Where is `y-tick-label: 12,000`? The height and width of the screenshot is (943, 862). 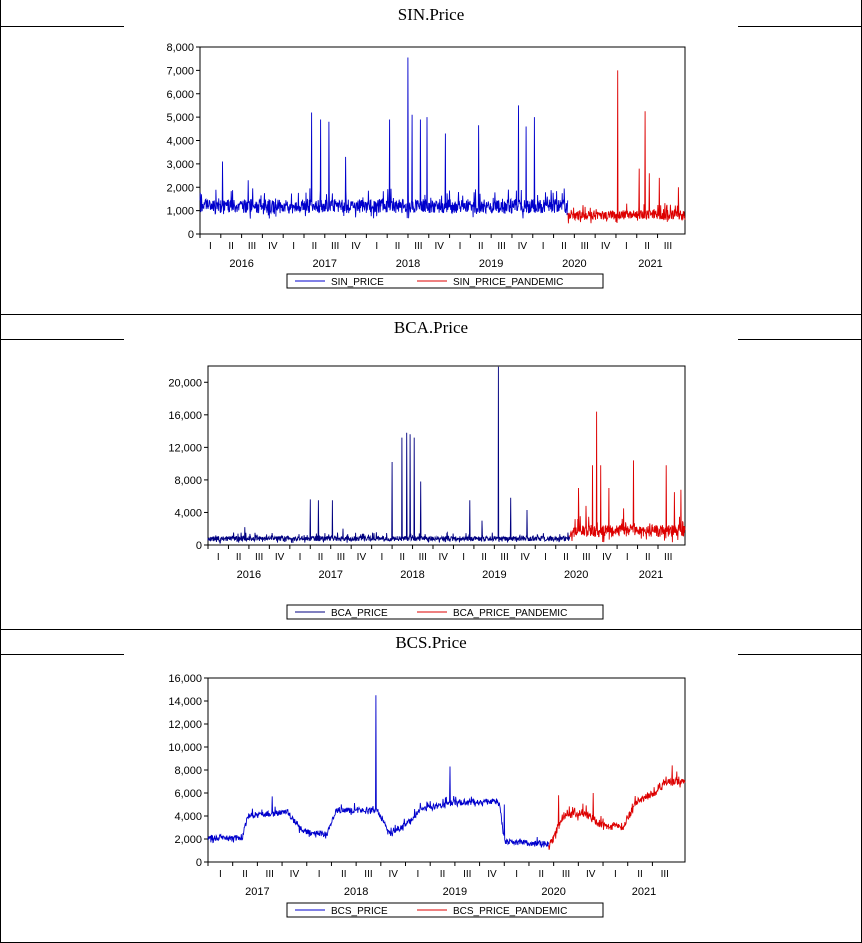 y-tick-label: 12,000 is located at coordinates (185, 725).